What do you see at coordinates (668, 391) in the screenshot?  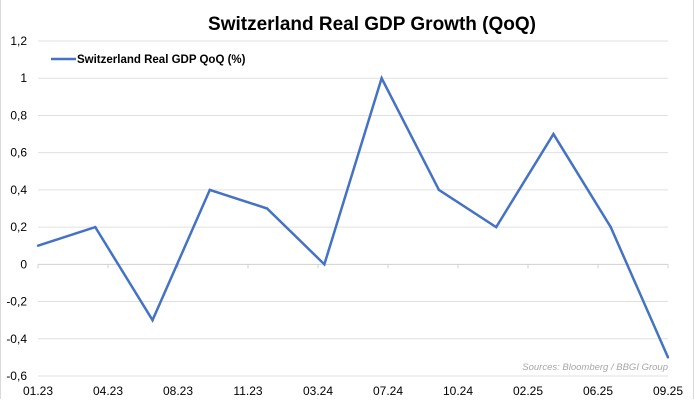 I see `x-tick-label: 09.25` at bounding box center [668, 391].